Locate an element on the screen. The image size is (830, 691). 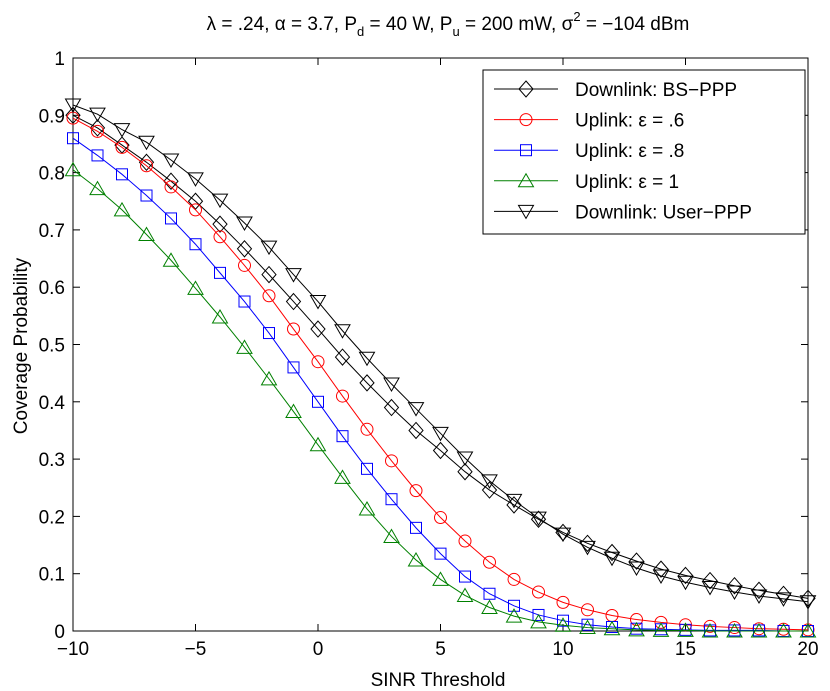
title-pd-sub: d is located at coordinates (360, 31).